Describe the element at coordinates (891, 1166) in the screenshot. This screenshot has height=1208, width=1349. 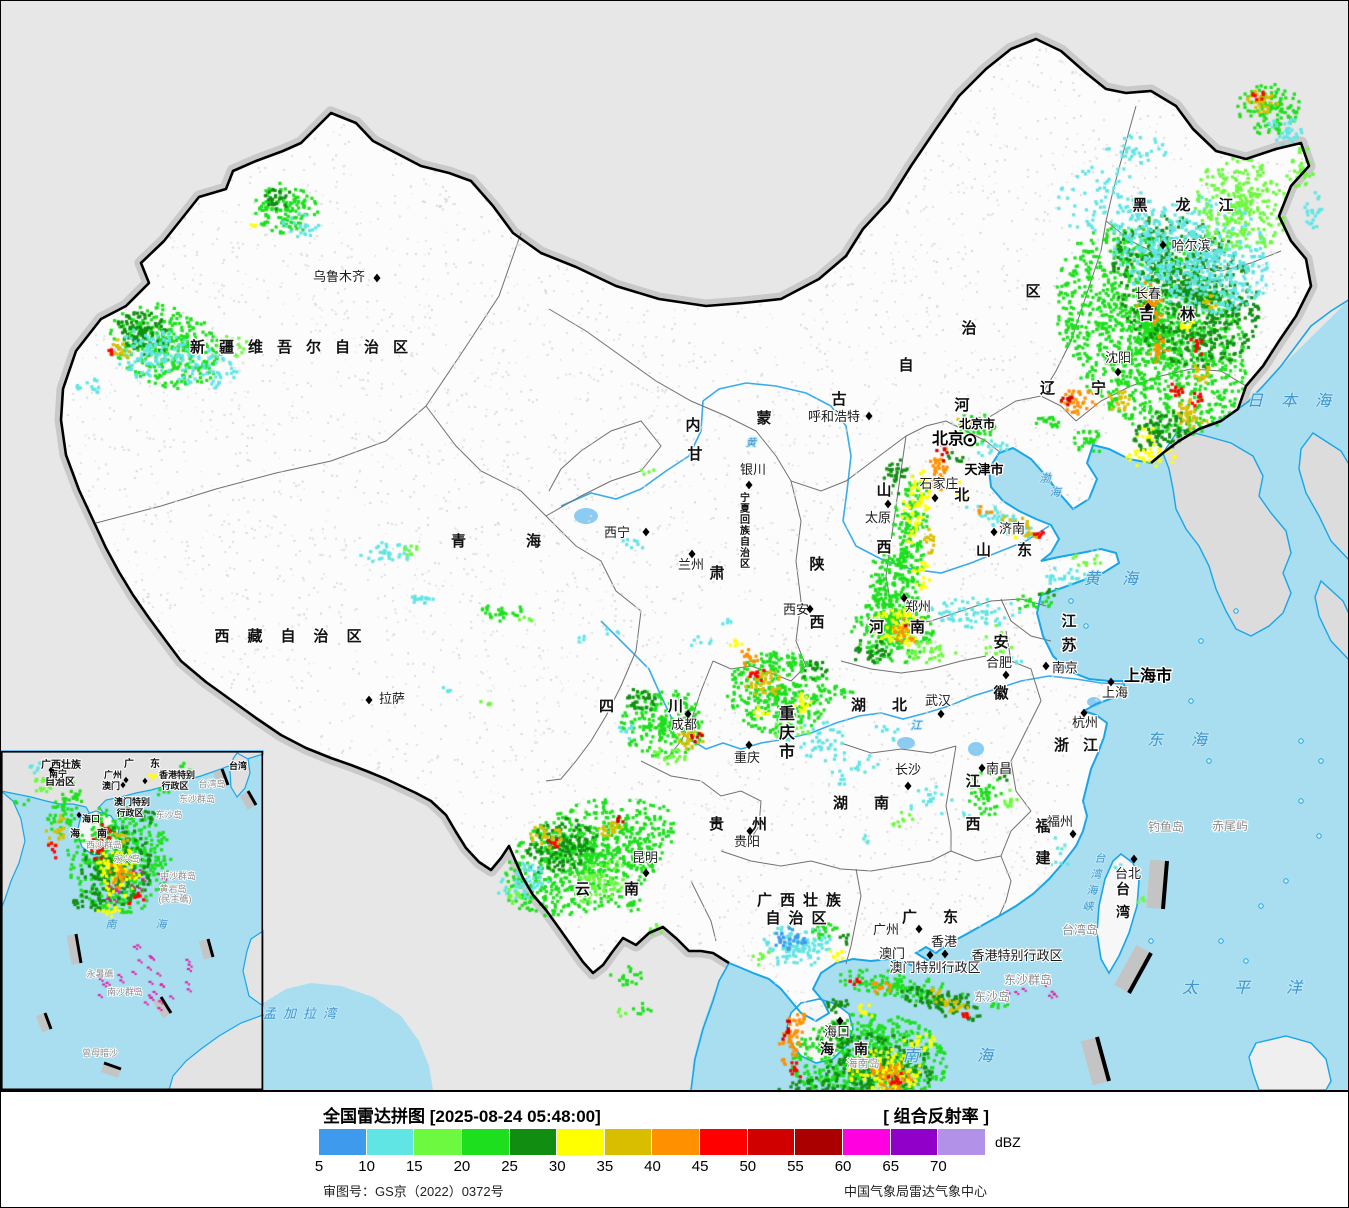
I see `dbz-tick-65: 65` at that location.